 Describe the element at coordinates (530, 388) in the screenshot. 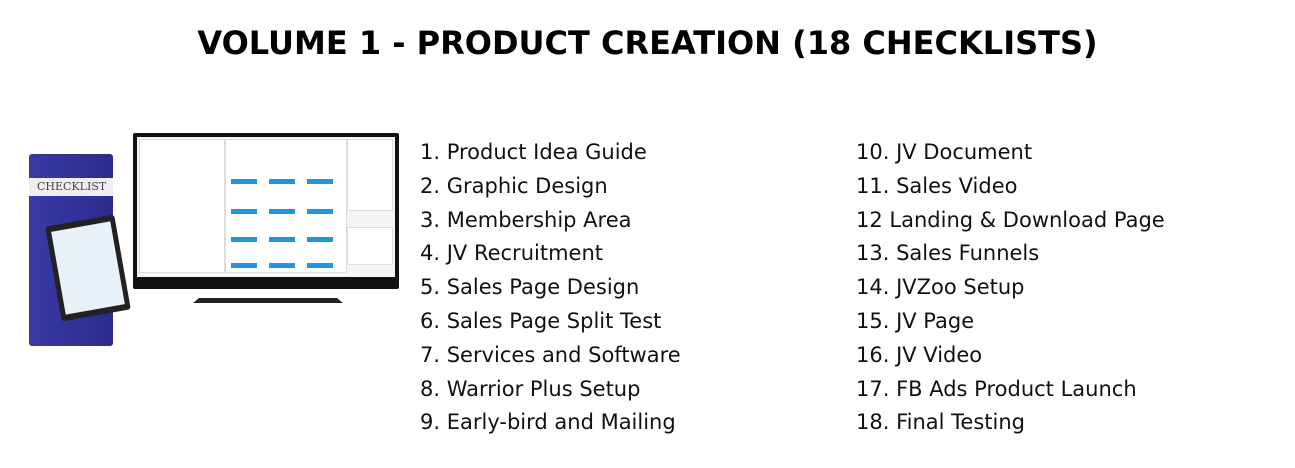

I see `list-item: 8. Warrior Plus Setup` at that location.